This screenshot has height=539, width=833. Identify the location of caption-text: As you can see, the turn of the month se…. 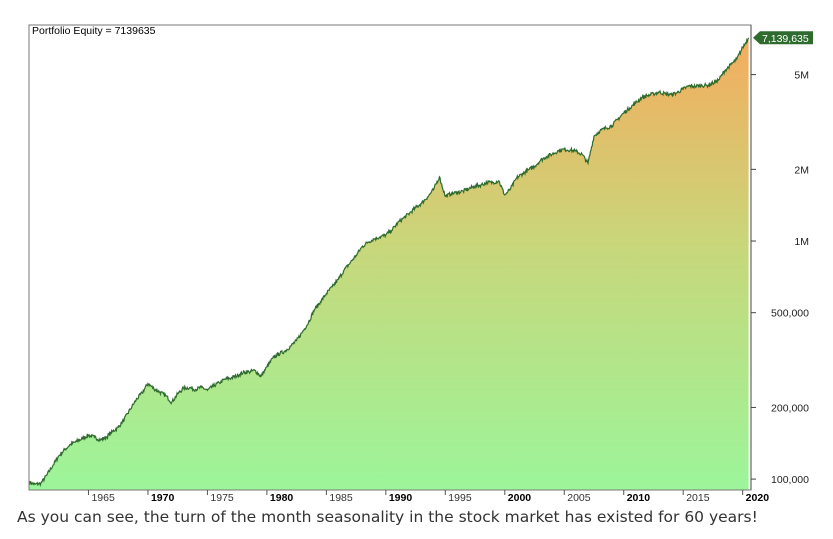
(387, 517).